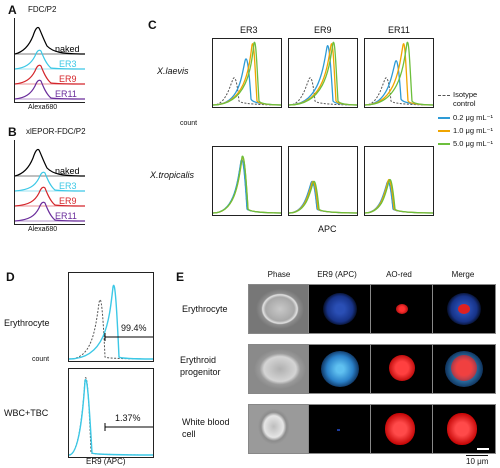 This screenshot has width=500, height=468. Describe the element at coordinates (68, 79) in the screenshot. I see `panel-a-label-er9: ER9` at that location.